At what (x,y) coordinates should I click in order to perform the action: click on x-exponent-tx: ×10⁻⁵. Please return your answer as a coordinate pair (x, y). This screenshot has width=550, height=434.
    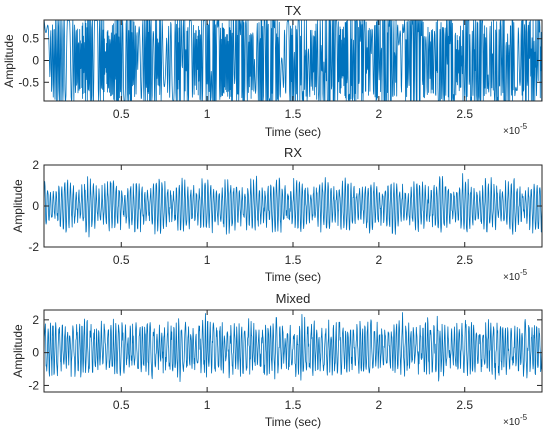
    Looking at the image, I should click on (515, 129).